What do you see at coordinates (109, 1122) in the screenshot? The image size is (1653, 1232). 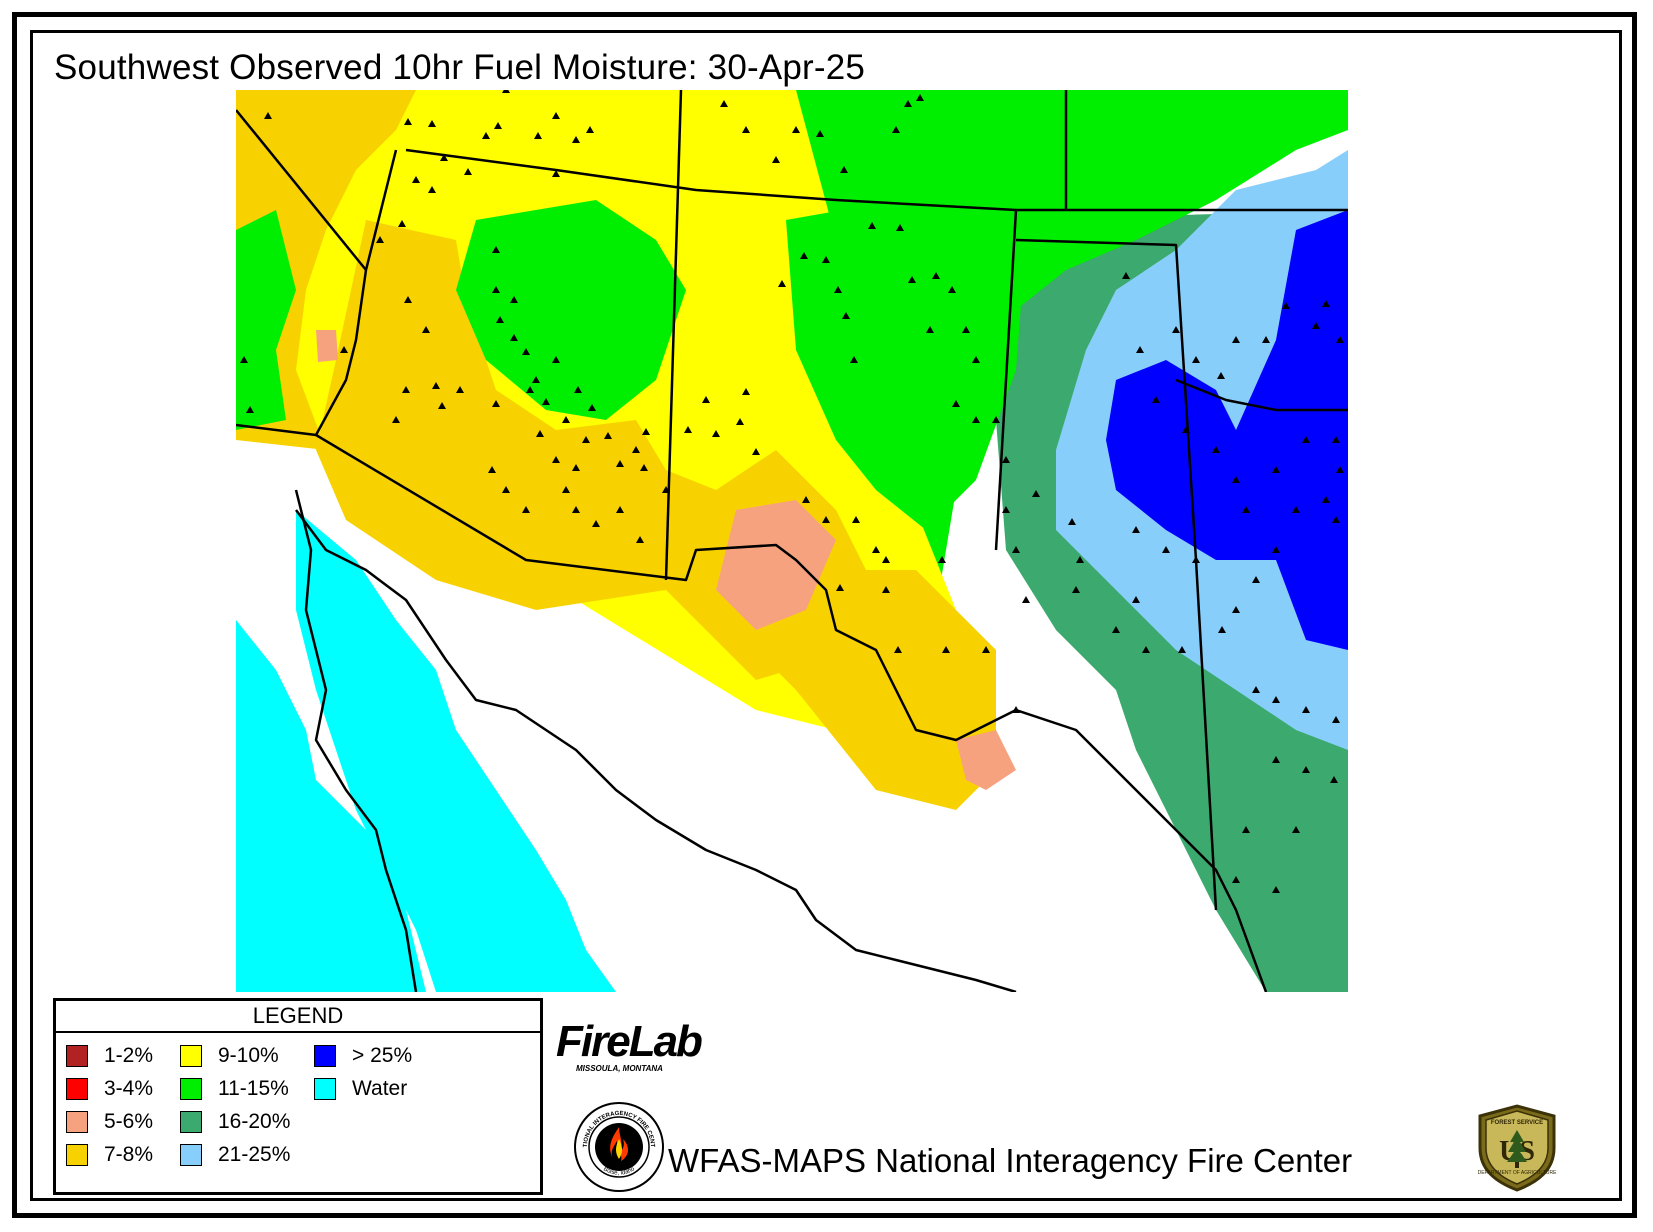 I see `legend-item-5-6: 5-6%` at bounding box center [109, 1122].